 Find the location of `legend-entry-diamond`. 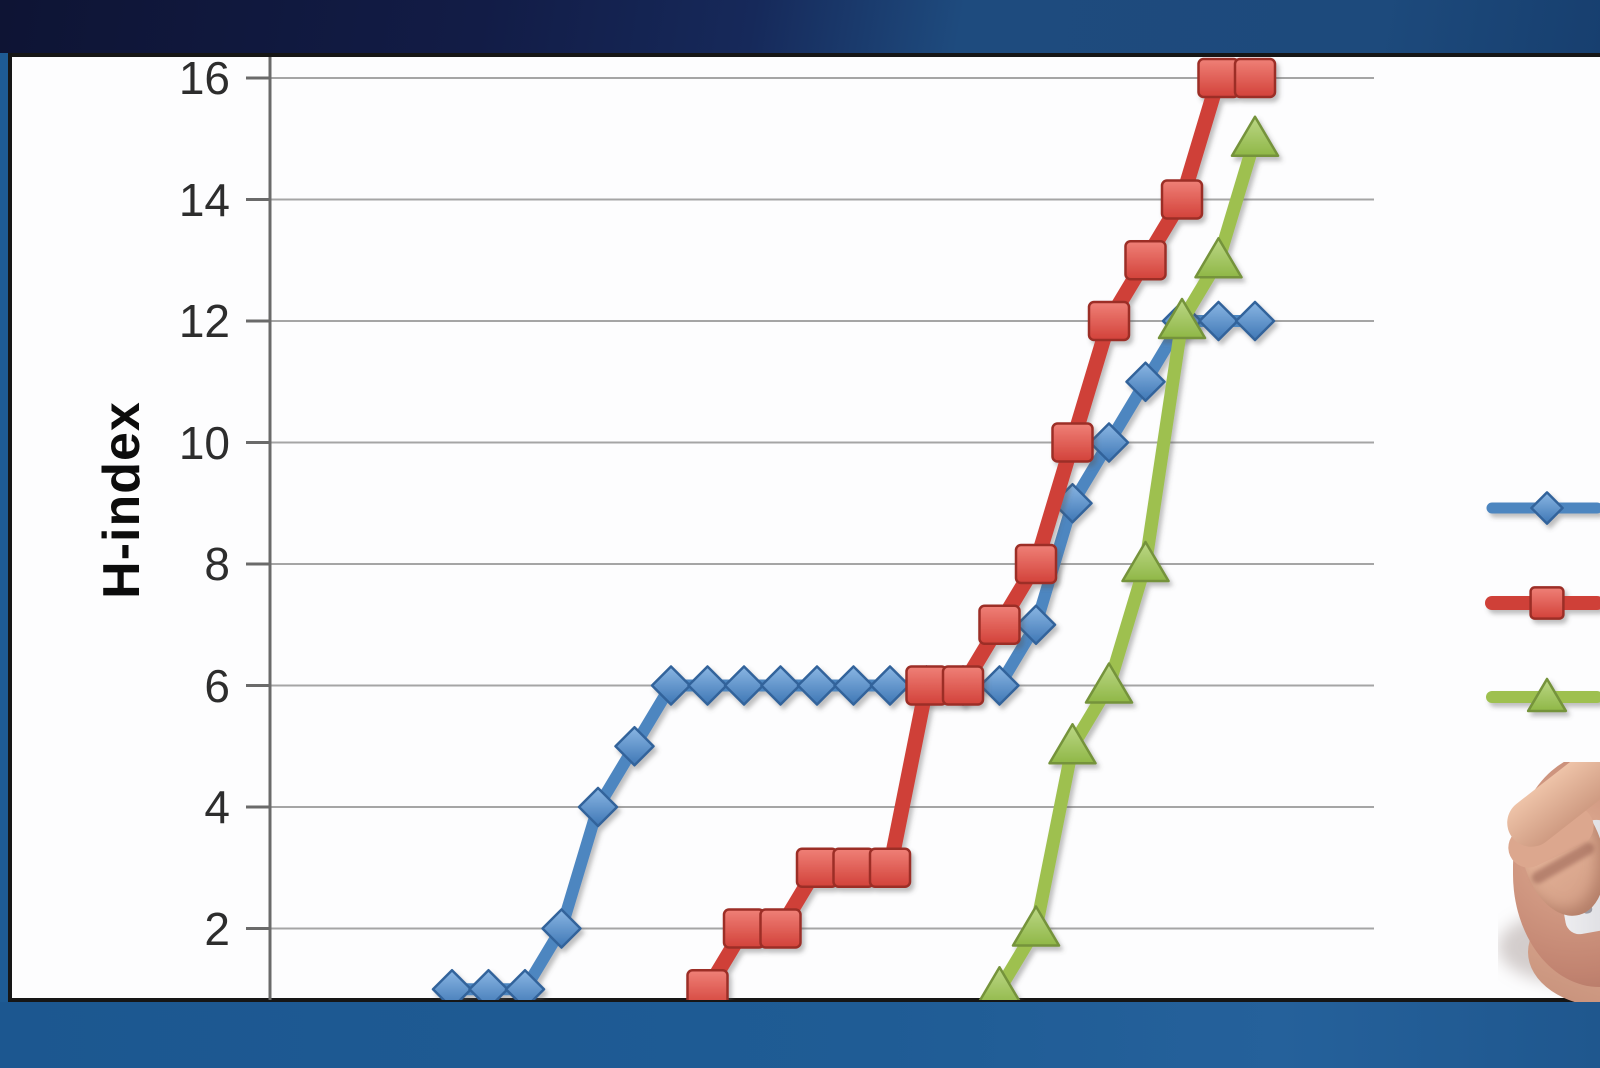

legend-entry-diamond is located at coordinates (1543, 508).